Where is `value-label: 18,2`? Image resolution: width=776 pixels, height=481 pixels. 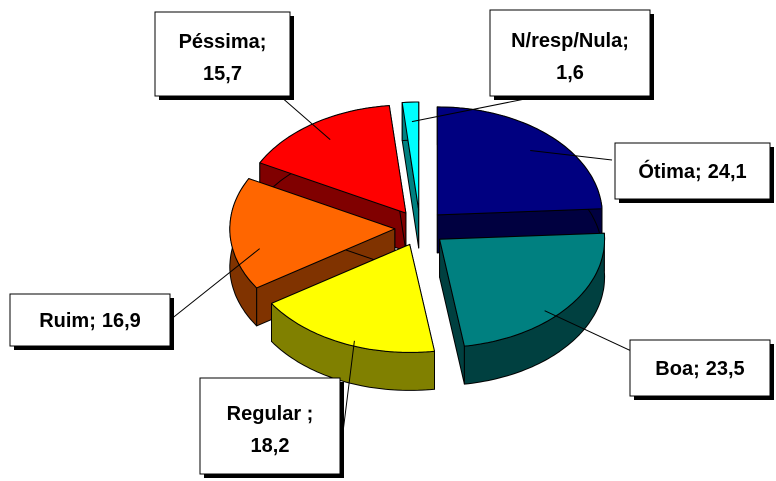 value-label: 18,2 is located at coordinates (270, 446).